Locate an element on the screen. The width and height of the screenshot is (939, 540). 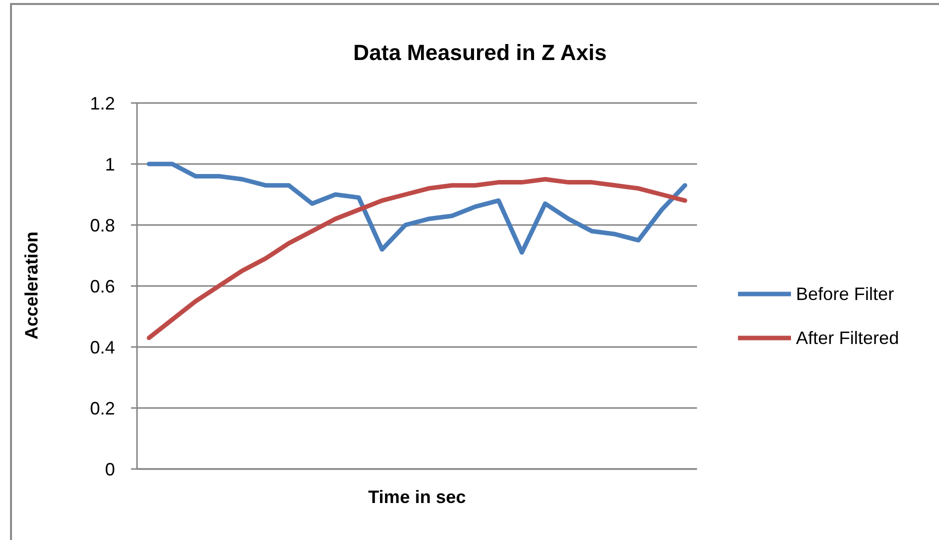
y-tick-label: 0.8 is located at coordinates (102, 225).